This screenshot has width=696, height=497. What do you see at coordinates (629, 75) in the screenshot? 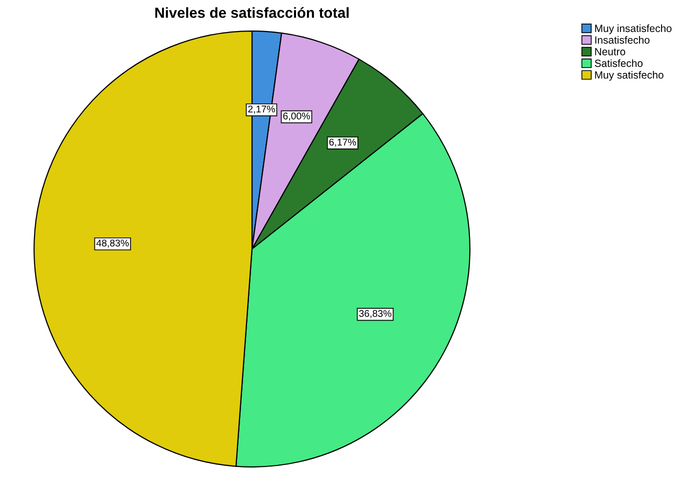
I see `legend-label: Muy satisfecho` at bounding box center [629, 75].